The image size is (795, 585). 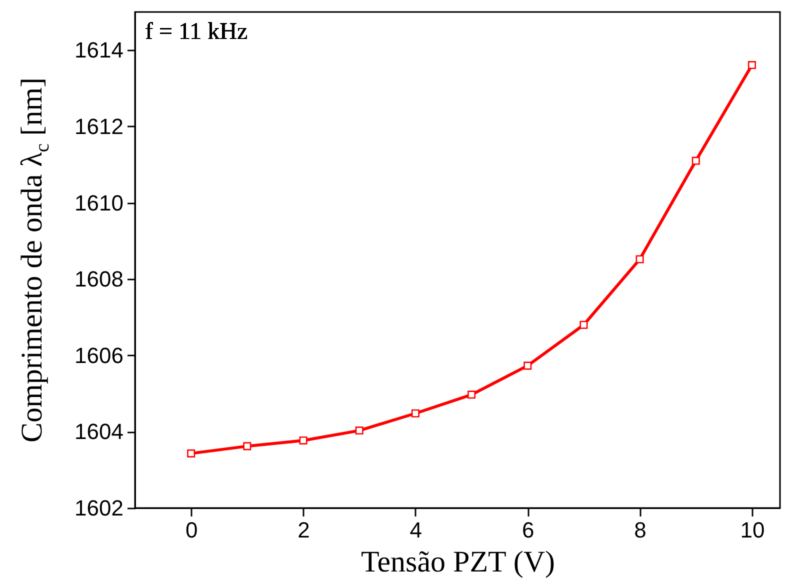 What do you see at coordinates (99, 431) in the screenshot?
I see `y-tick-label: 1604` at bounding box center [99, 431].